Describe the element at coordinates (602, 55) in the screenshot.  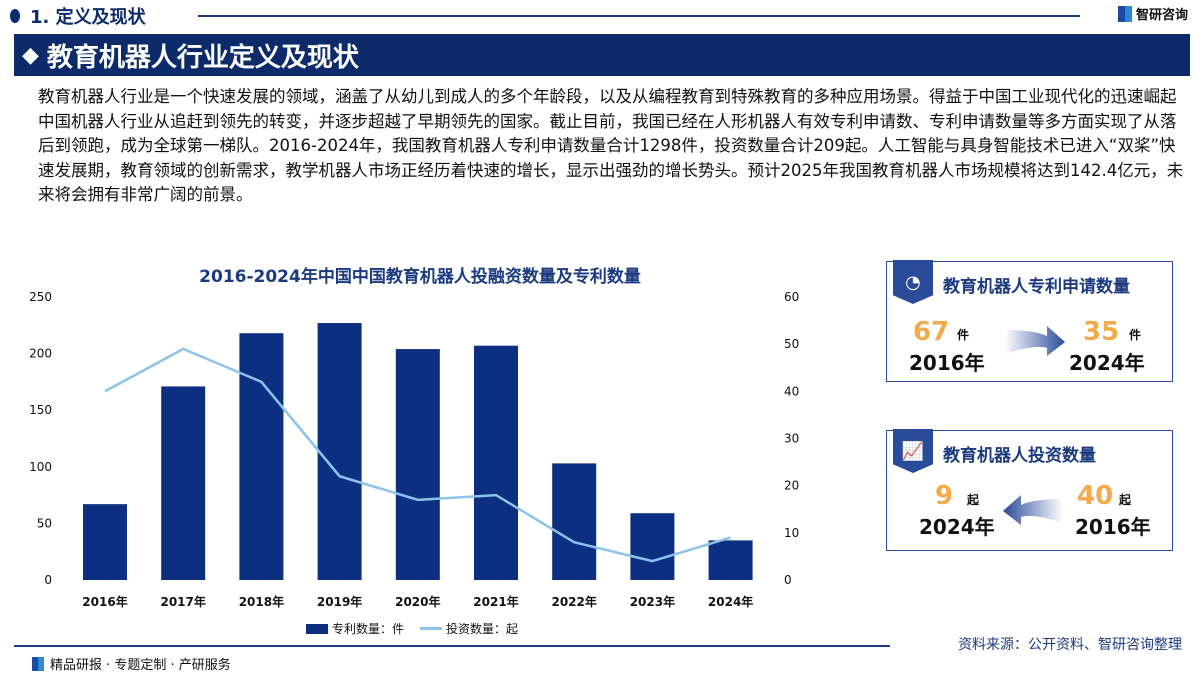
I see `banner: ◆ 教育机器人行业定义及现状` at that location.